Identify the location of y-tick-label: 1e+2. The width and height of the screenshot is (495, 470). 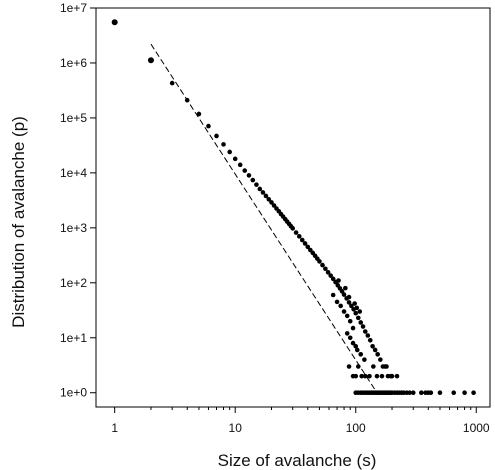
(73, 283).